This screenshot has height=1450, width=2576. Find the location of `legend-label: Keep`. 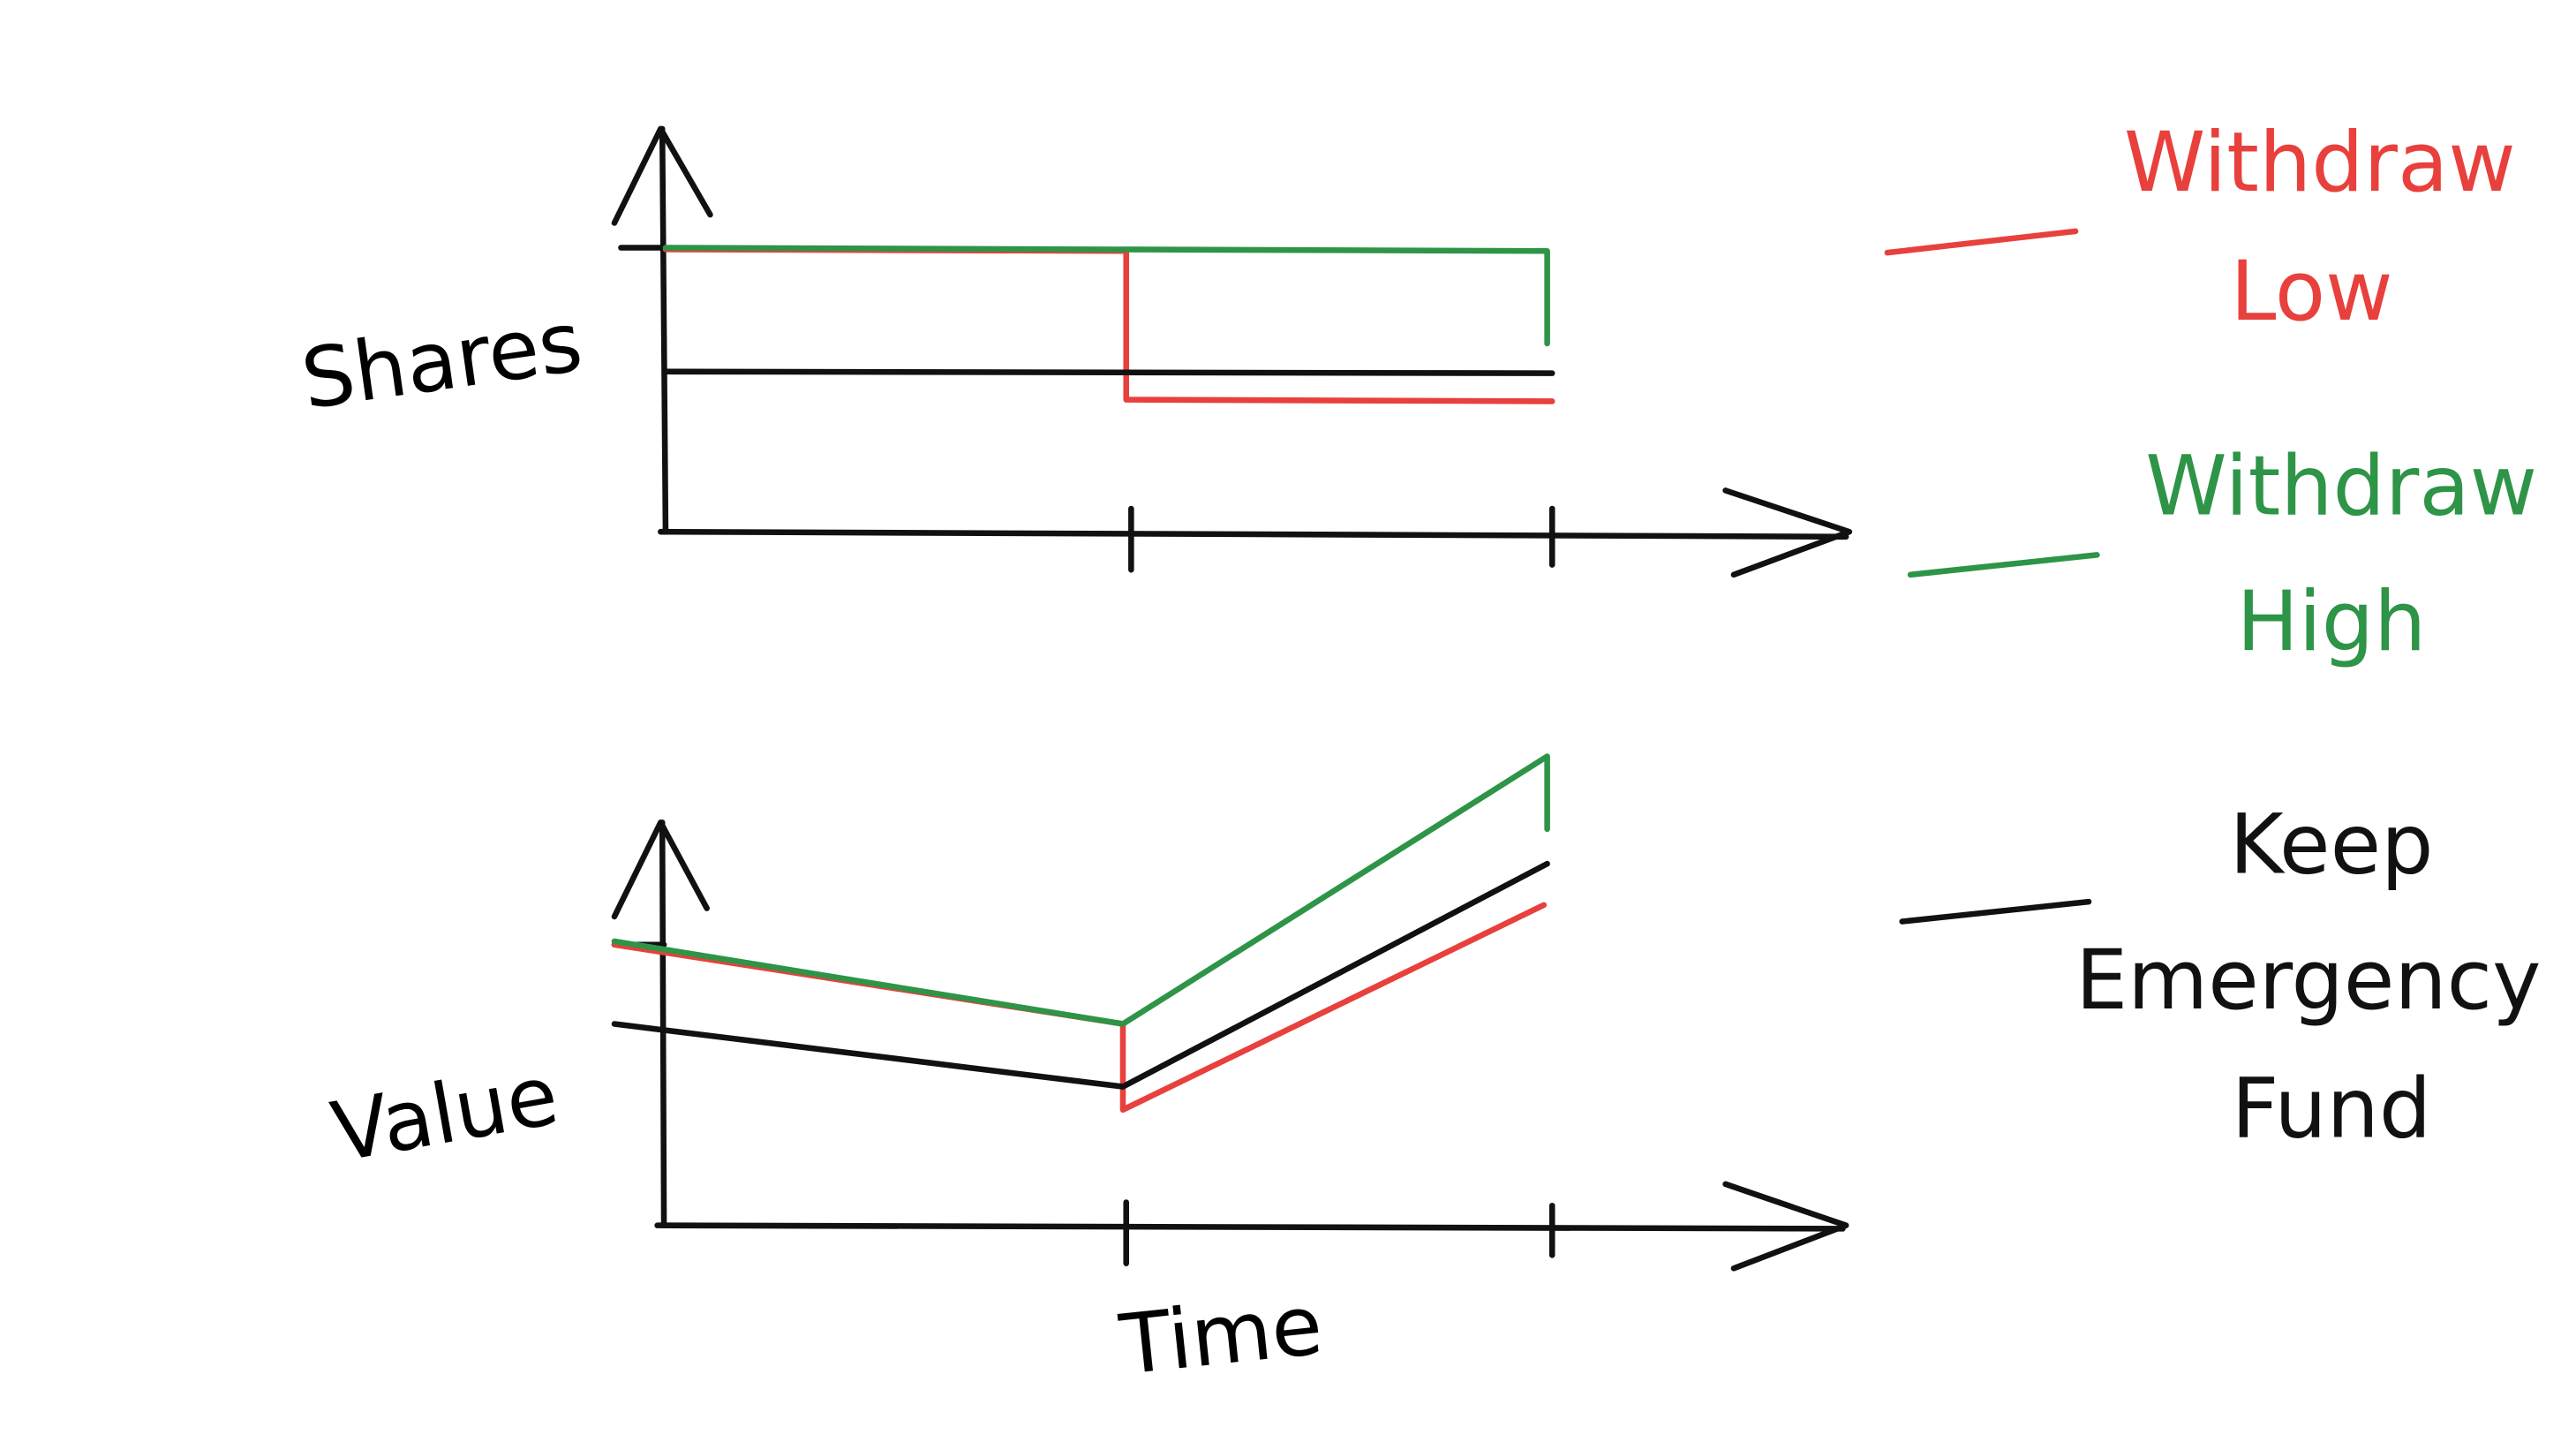

legend-label: Keep is located at coordinates (2331, 846).